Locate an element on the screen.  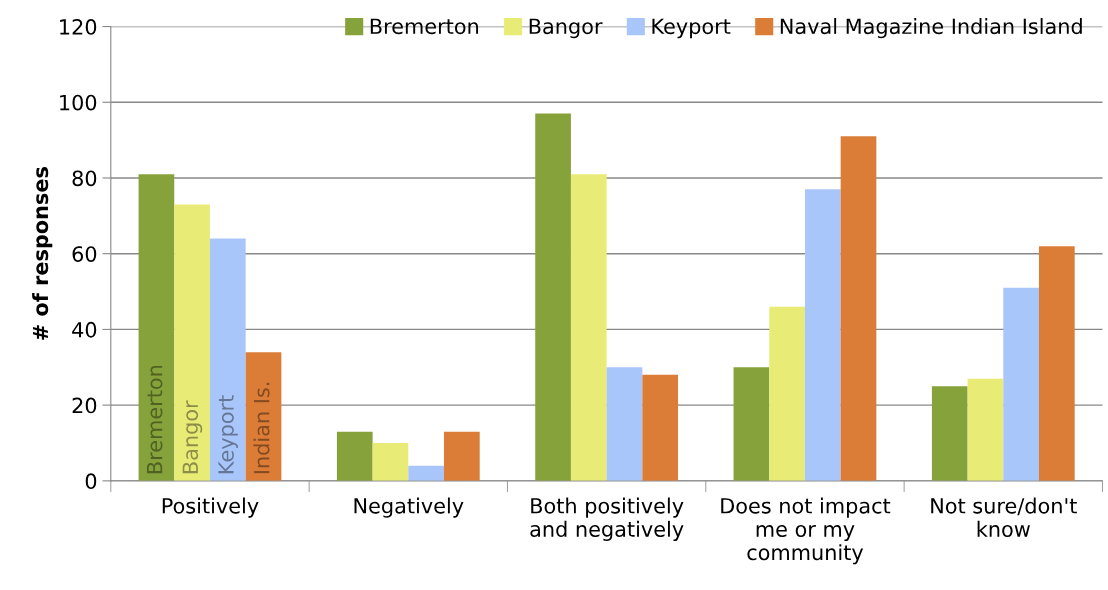
y-tick-label: 40 is located at coordinates (84, 329).